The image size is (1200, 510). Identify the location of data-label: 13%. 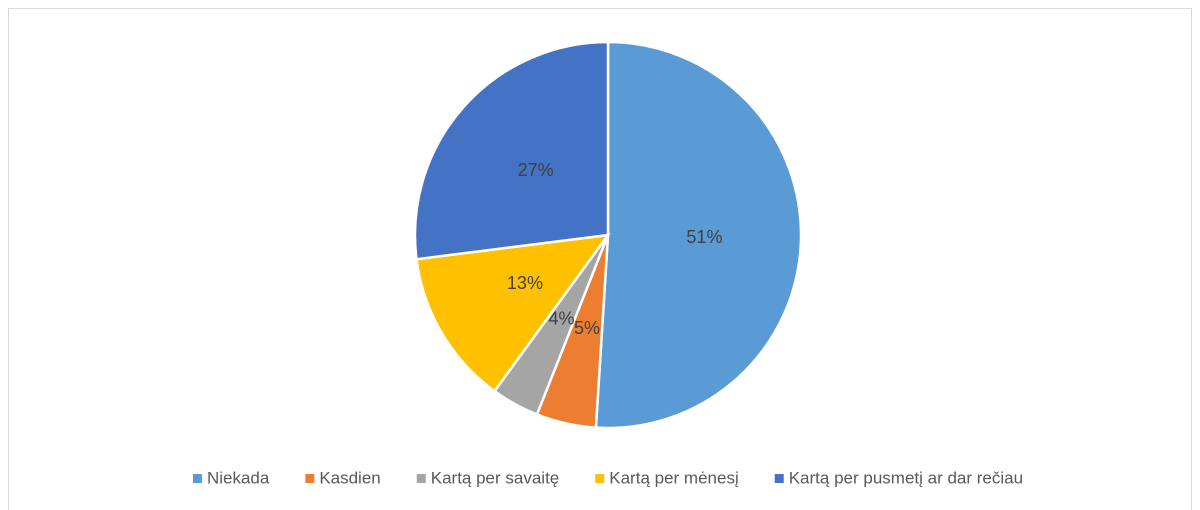
(525, 283).